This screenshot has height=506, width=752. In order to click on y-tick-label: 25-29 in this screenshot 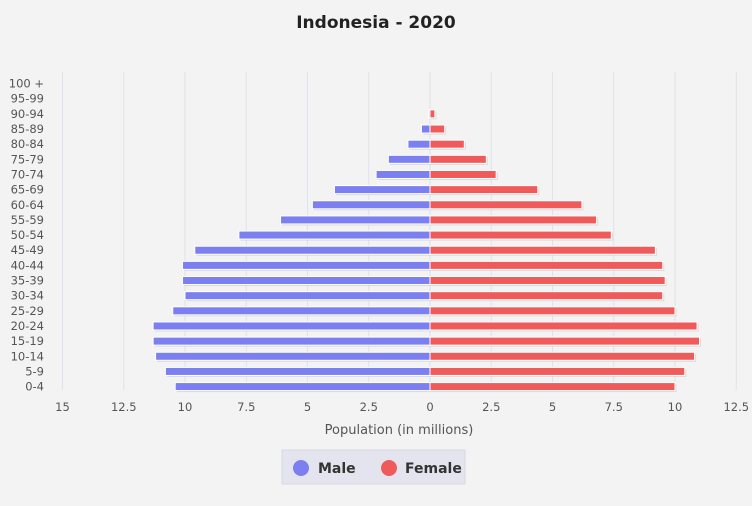, I will do `click(27, 311)`.